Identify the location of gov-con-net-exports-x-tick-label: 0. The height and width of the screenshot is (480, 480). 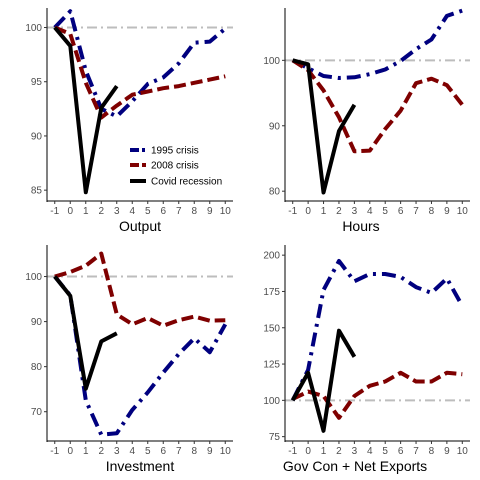
(308, 451).